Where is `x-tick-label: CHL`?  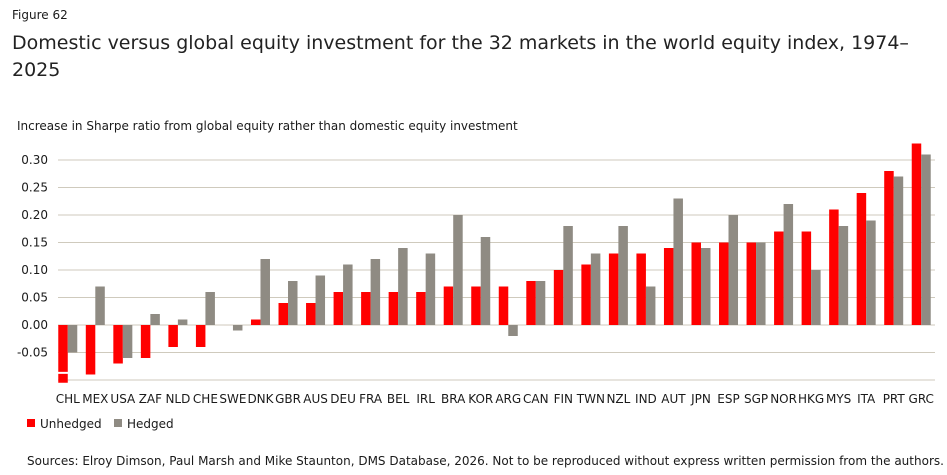
x-tick-label: CHL is located at coordinates (68, 399).